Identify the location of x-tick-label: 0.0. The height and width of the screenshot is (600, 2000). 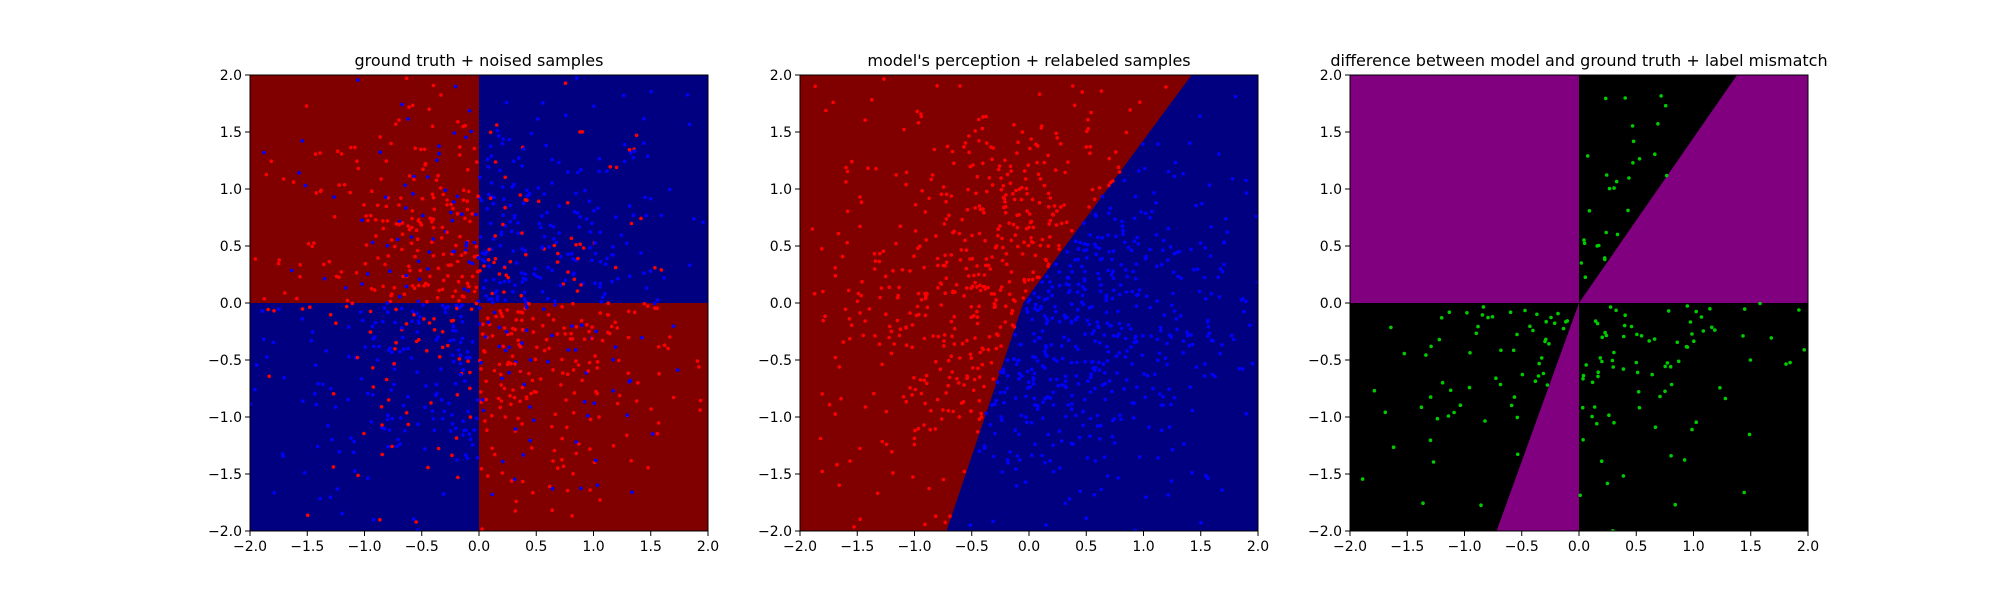
(479, 547).